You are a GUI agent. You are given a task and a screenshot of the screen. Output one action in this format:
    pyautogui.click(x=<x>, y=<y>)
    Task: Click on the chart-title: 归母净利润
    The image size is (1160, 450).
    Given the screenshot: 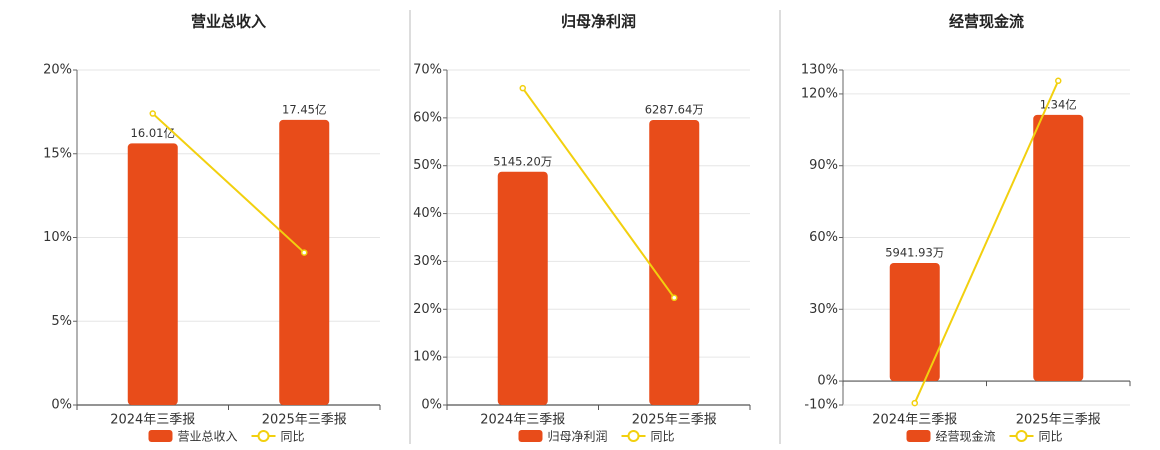 What is the action you would take?
    pyautogui.click(x=598, y=22)
    